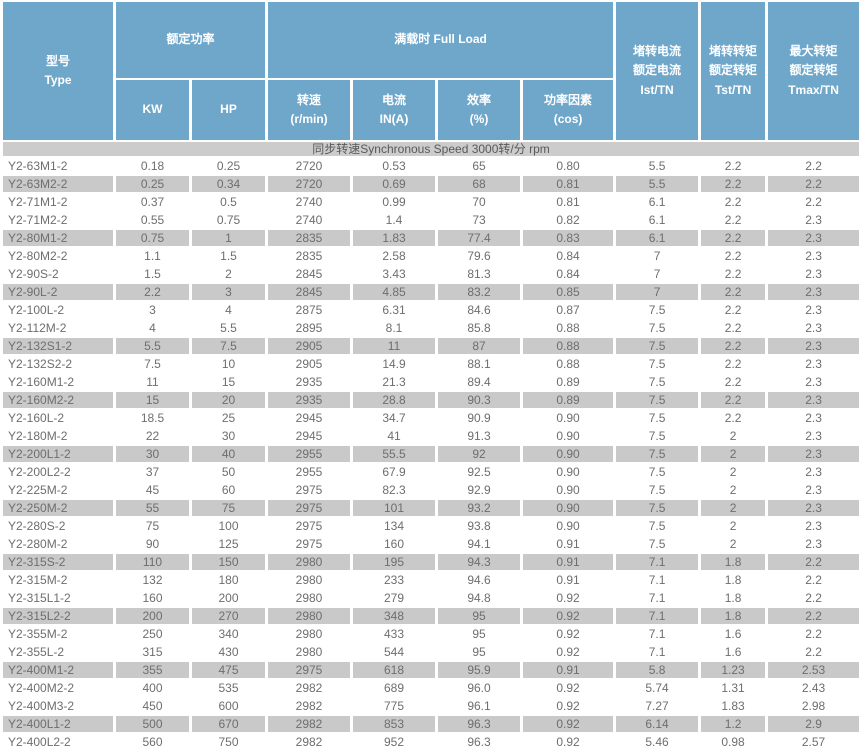 The height and width of the screenshot is (754, 862). What do you see at coordinates (152, 400) in the screenshot?
I see `value-cell: 15` at bounding box center [152, 400].